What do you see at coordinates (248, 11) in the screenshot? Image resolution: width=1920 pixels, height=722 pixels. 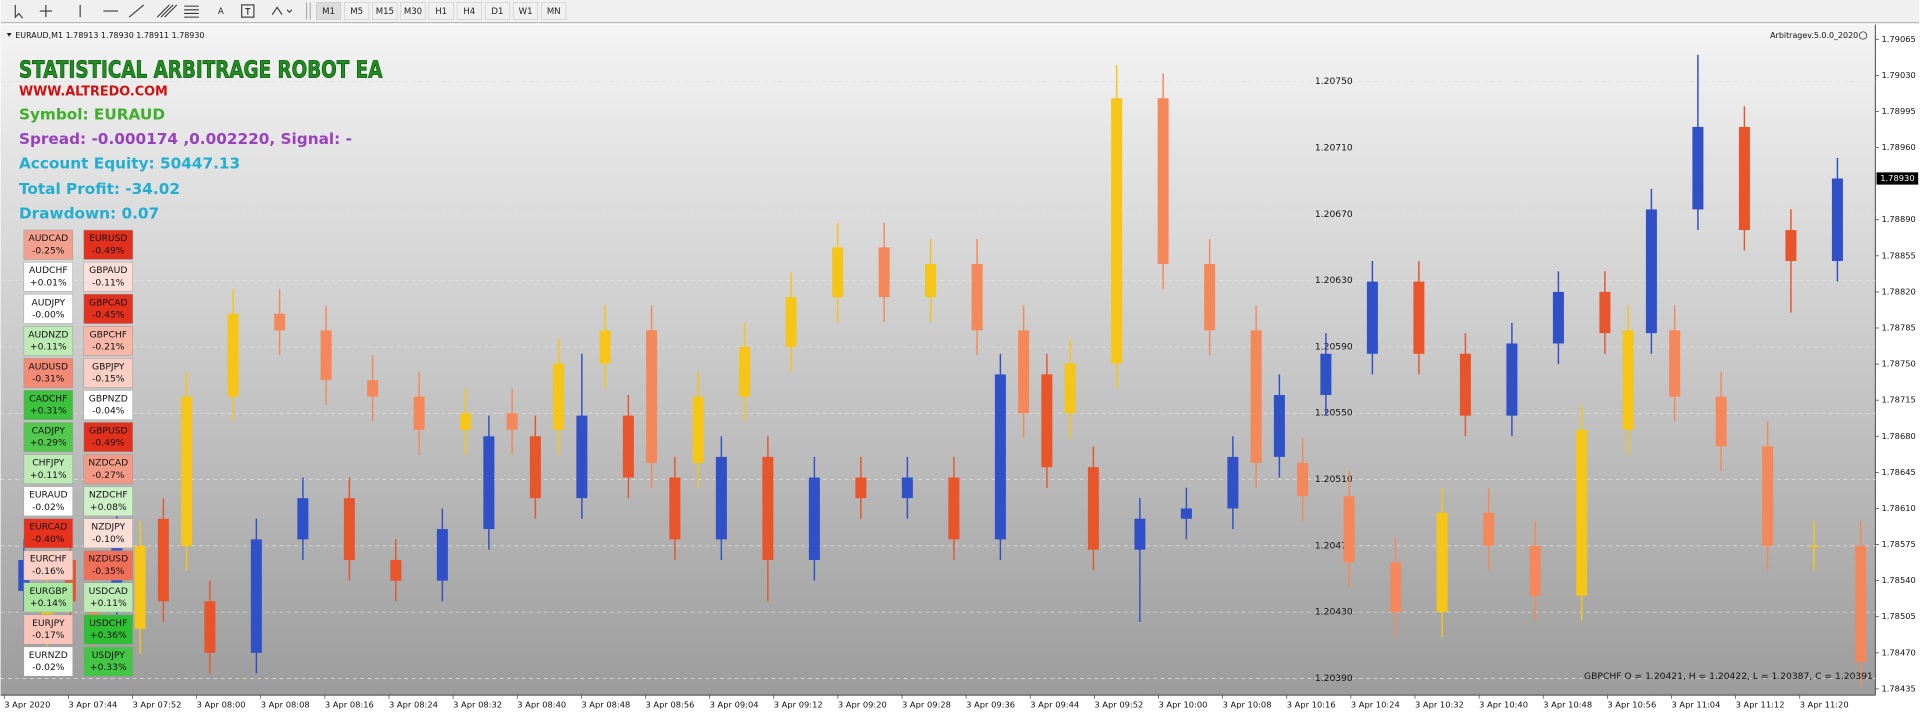 I see `text-label-tool` at bounding box center [248, 11].